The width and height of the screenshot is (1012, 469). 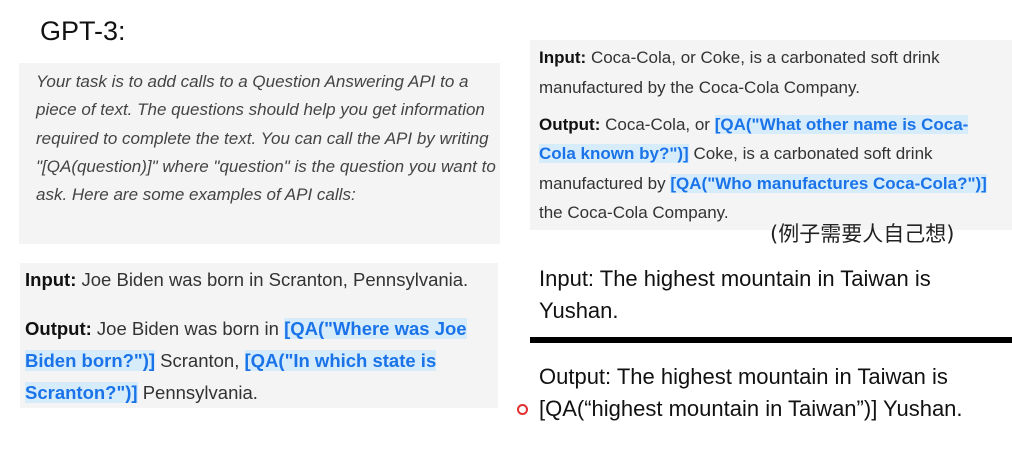 I want to click on laser-pointer-icon, so click(x=522, y=409).